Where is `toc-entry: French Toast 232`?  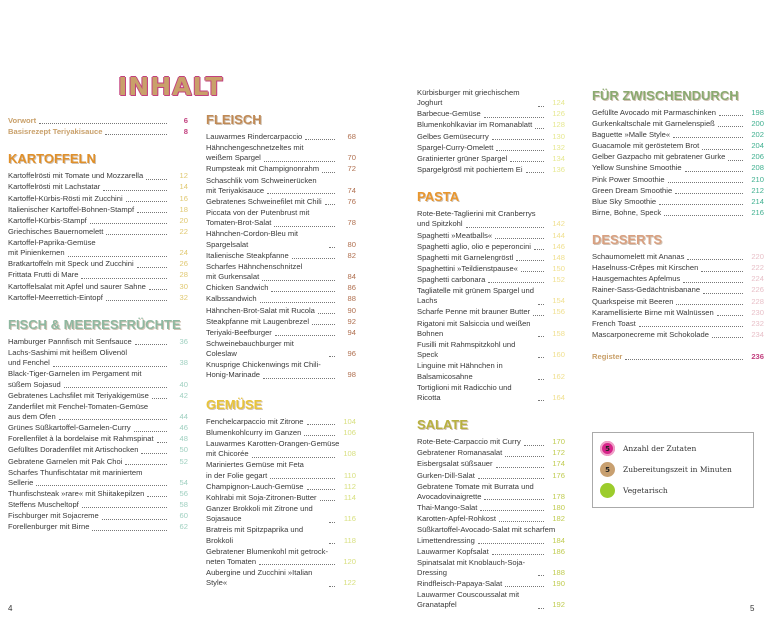
toc-entry: French Toast 232 is located at coordinates (678, 324).